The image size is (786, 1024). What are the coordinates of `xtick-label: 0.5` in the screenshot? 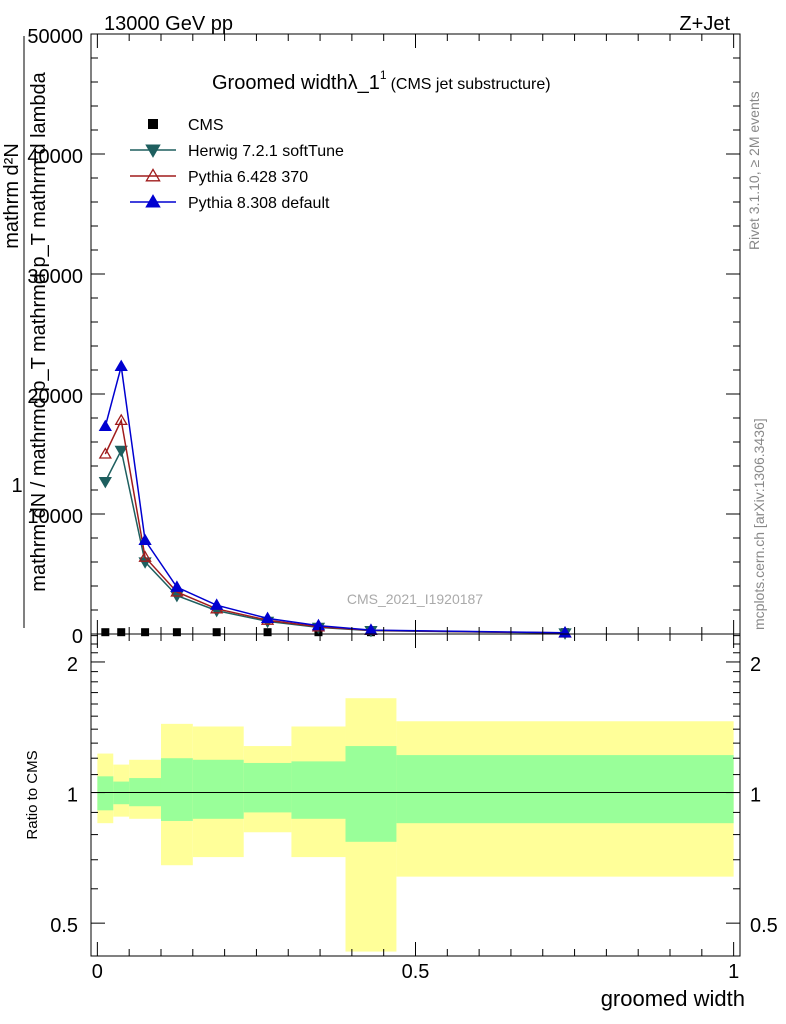 It's located at (416, 972).